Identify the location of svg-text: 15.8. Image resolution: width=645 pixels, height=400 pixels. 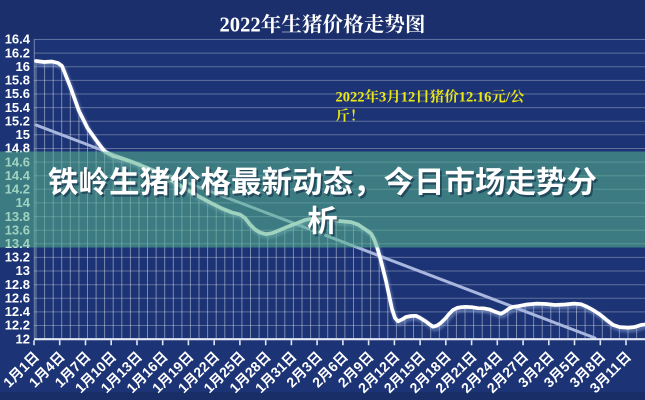
(17, 80).